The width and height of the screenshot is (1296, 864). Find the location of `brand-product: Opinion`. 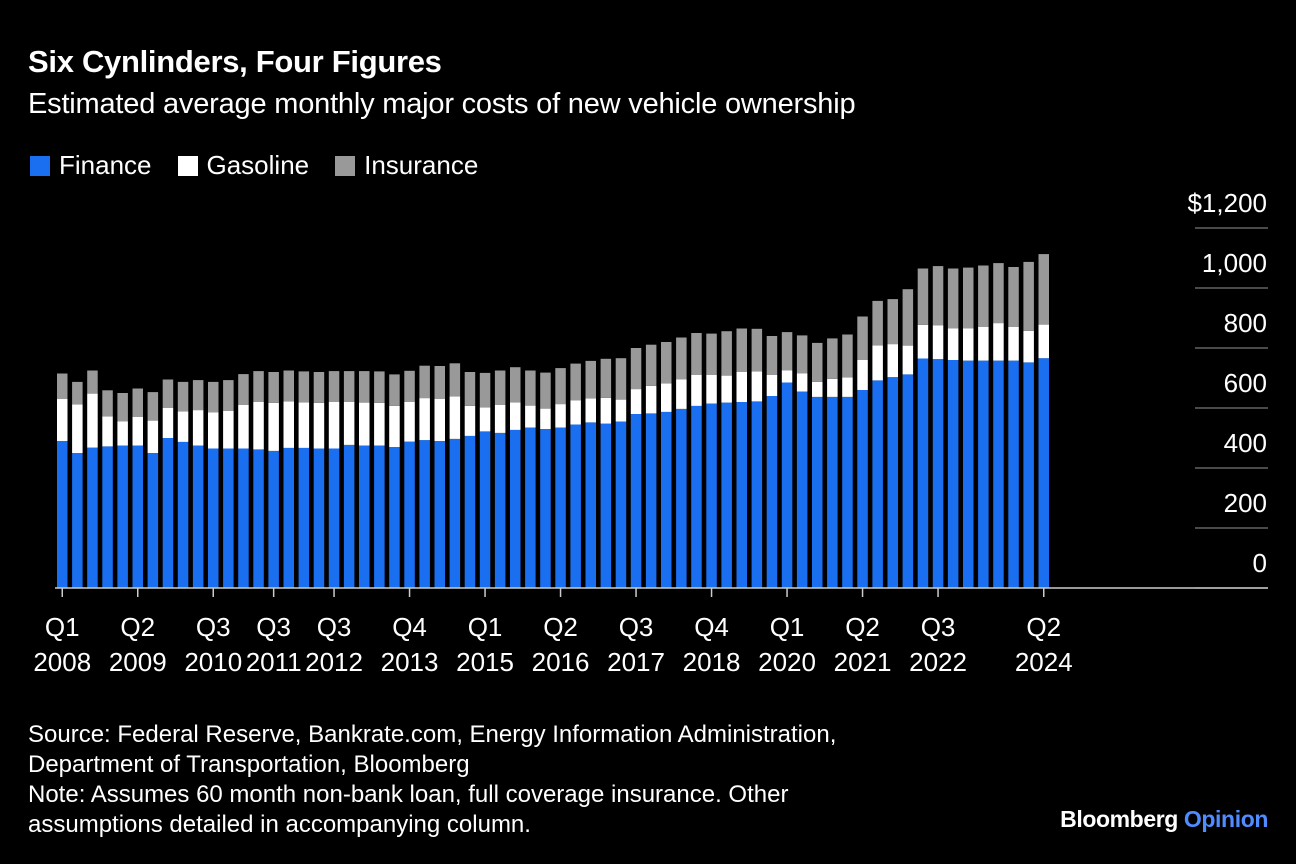

brand-product: Opinion is located at coordinates (1225, 819).